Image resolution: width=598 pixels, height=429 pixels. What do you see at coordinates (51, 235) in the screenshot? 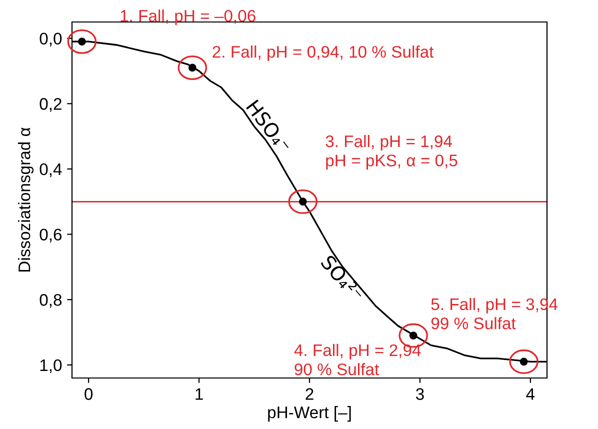
I see `y-tick-label: 0,6` at bounding box center [51, 235].